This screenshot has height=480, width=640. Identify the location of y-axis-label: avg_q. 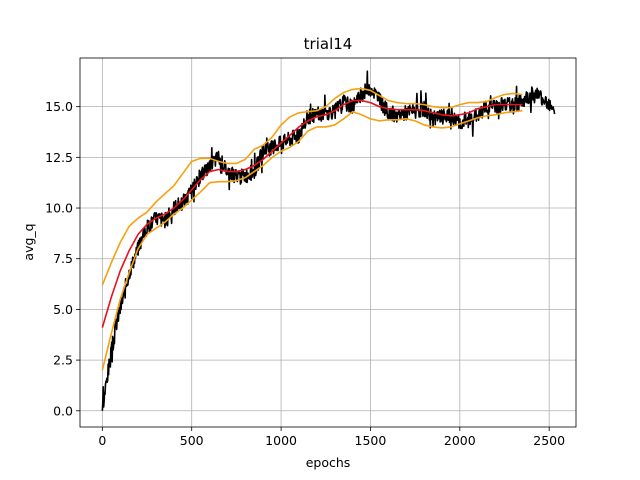
(28, 241).